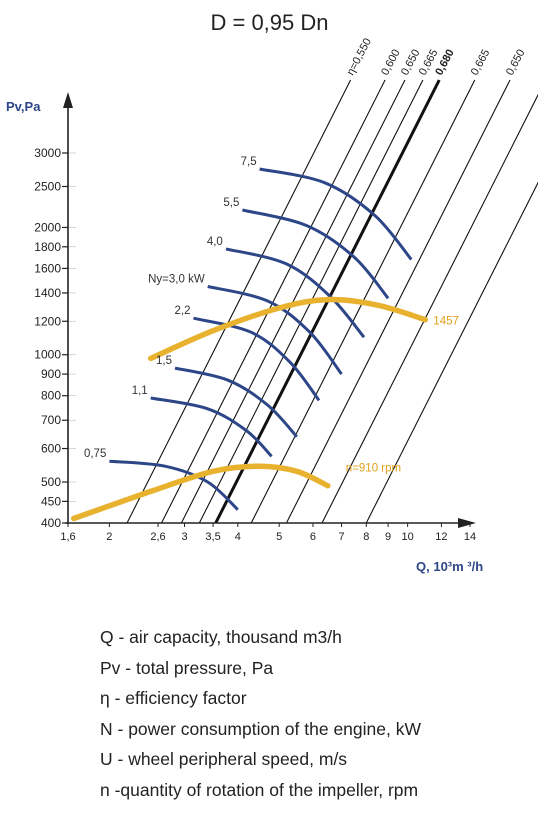 The width and height of the screenshot is (539, 819). What do you see at coordinates (47, 186) in the screenshot?
I see `y-tick-label: 2500` at bounding box center [47, 186].